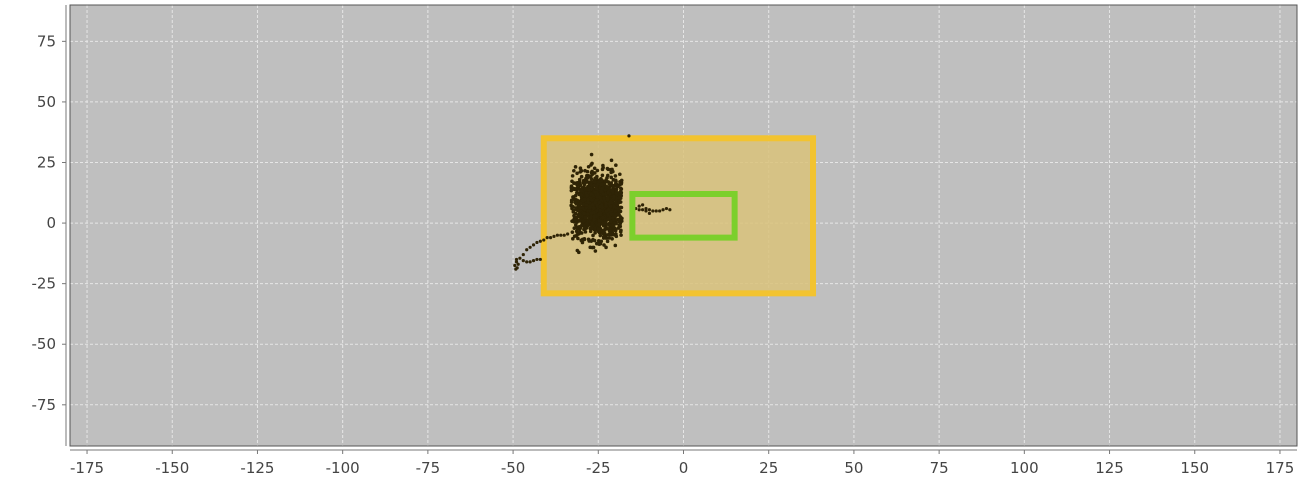 Image resolution: width=1302 pixels, height=482 pixels. What do you see at coordinates (598, 468) in the screenshot?
I see `x-tick-label: -25` at bounding box center [598, 468].